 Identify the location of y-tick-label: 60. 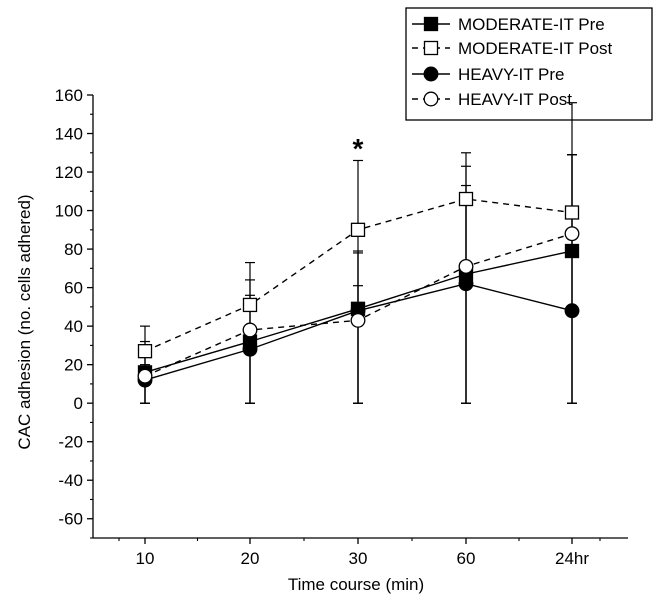
(73, 288).